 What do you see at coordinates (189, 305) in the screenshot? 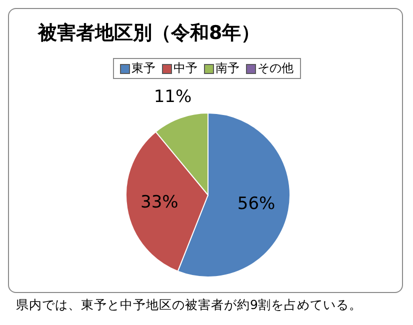
I see `text: 県内では、東予と中予地区の被害者が約9割を占めている。` at bounding box center [189, 305].